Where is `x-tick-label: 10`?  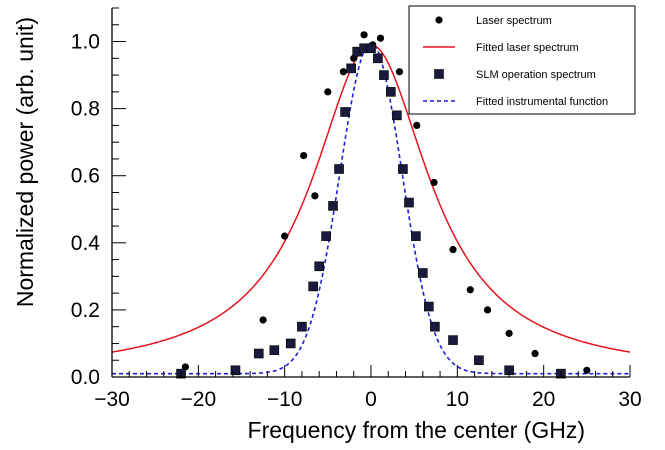 x-tick-label: 10 is located at coordinates (457, 399).